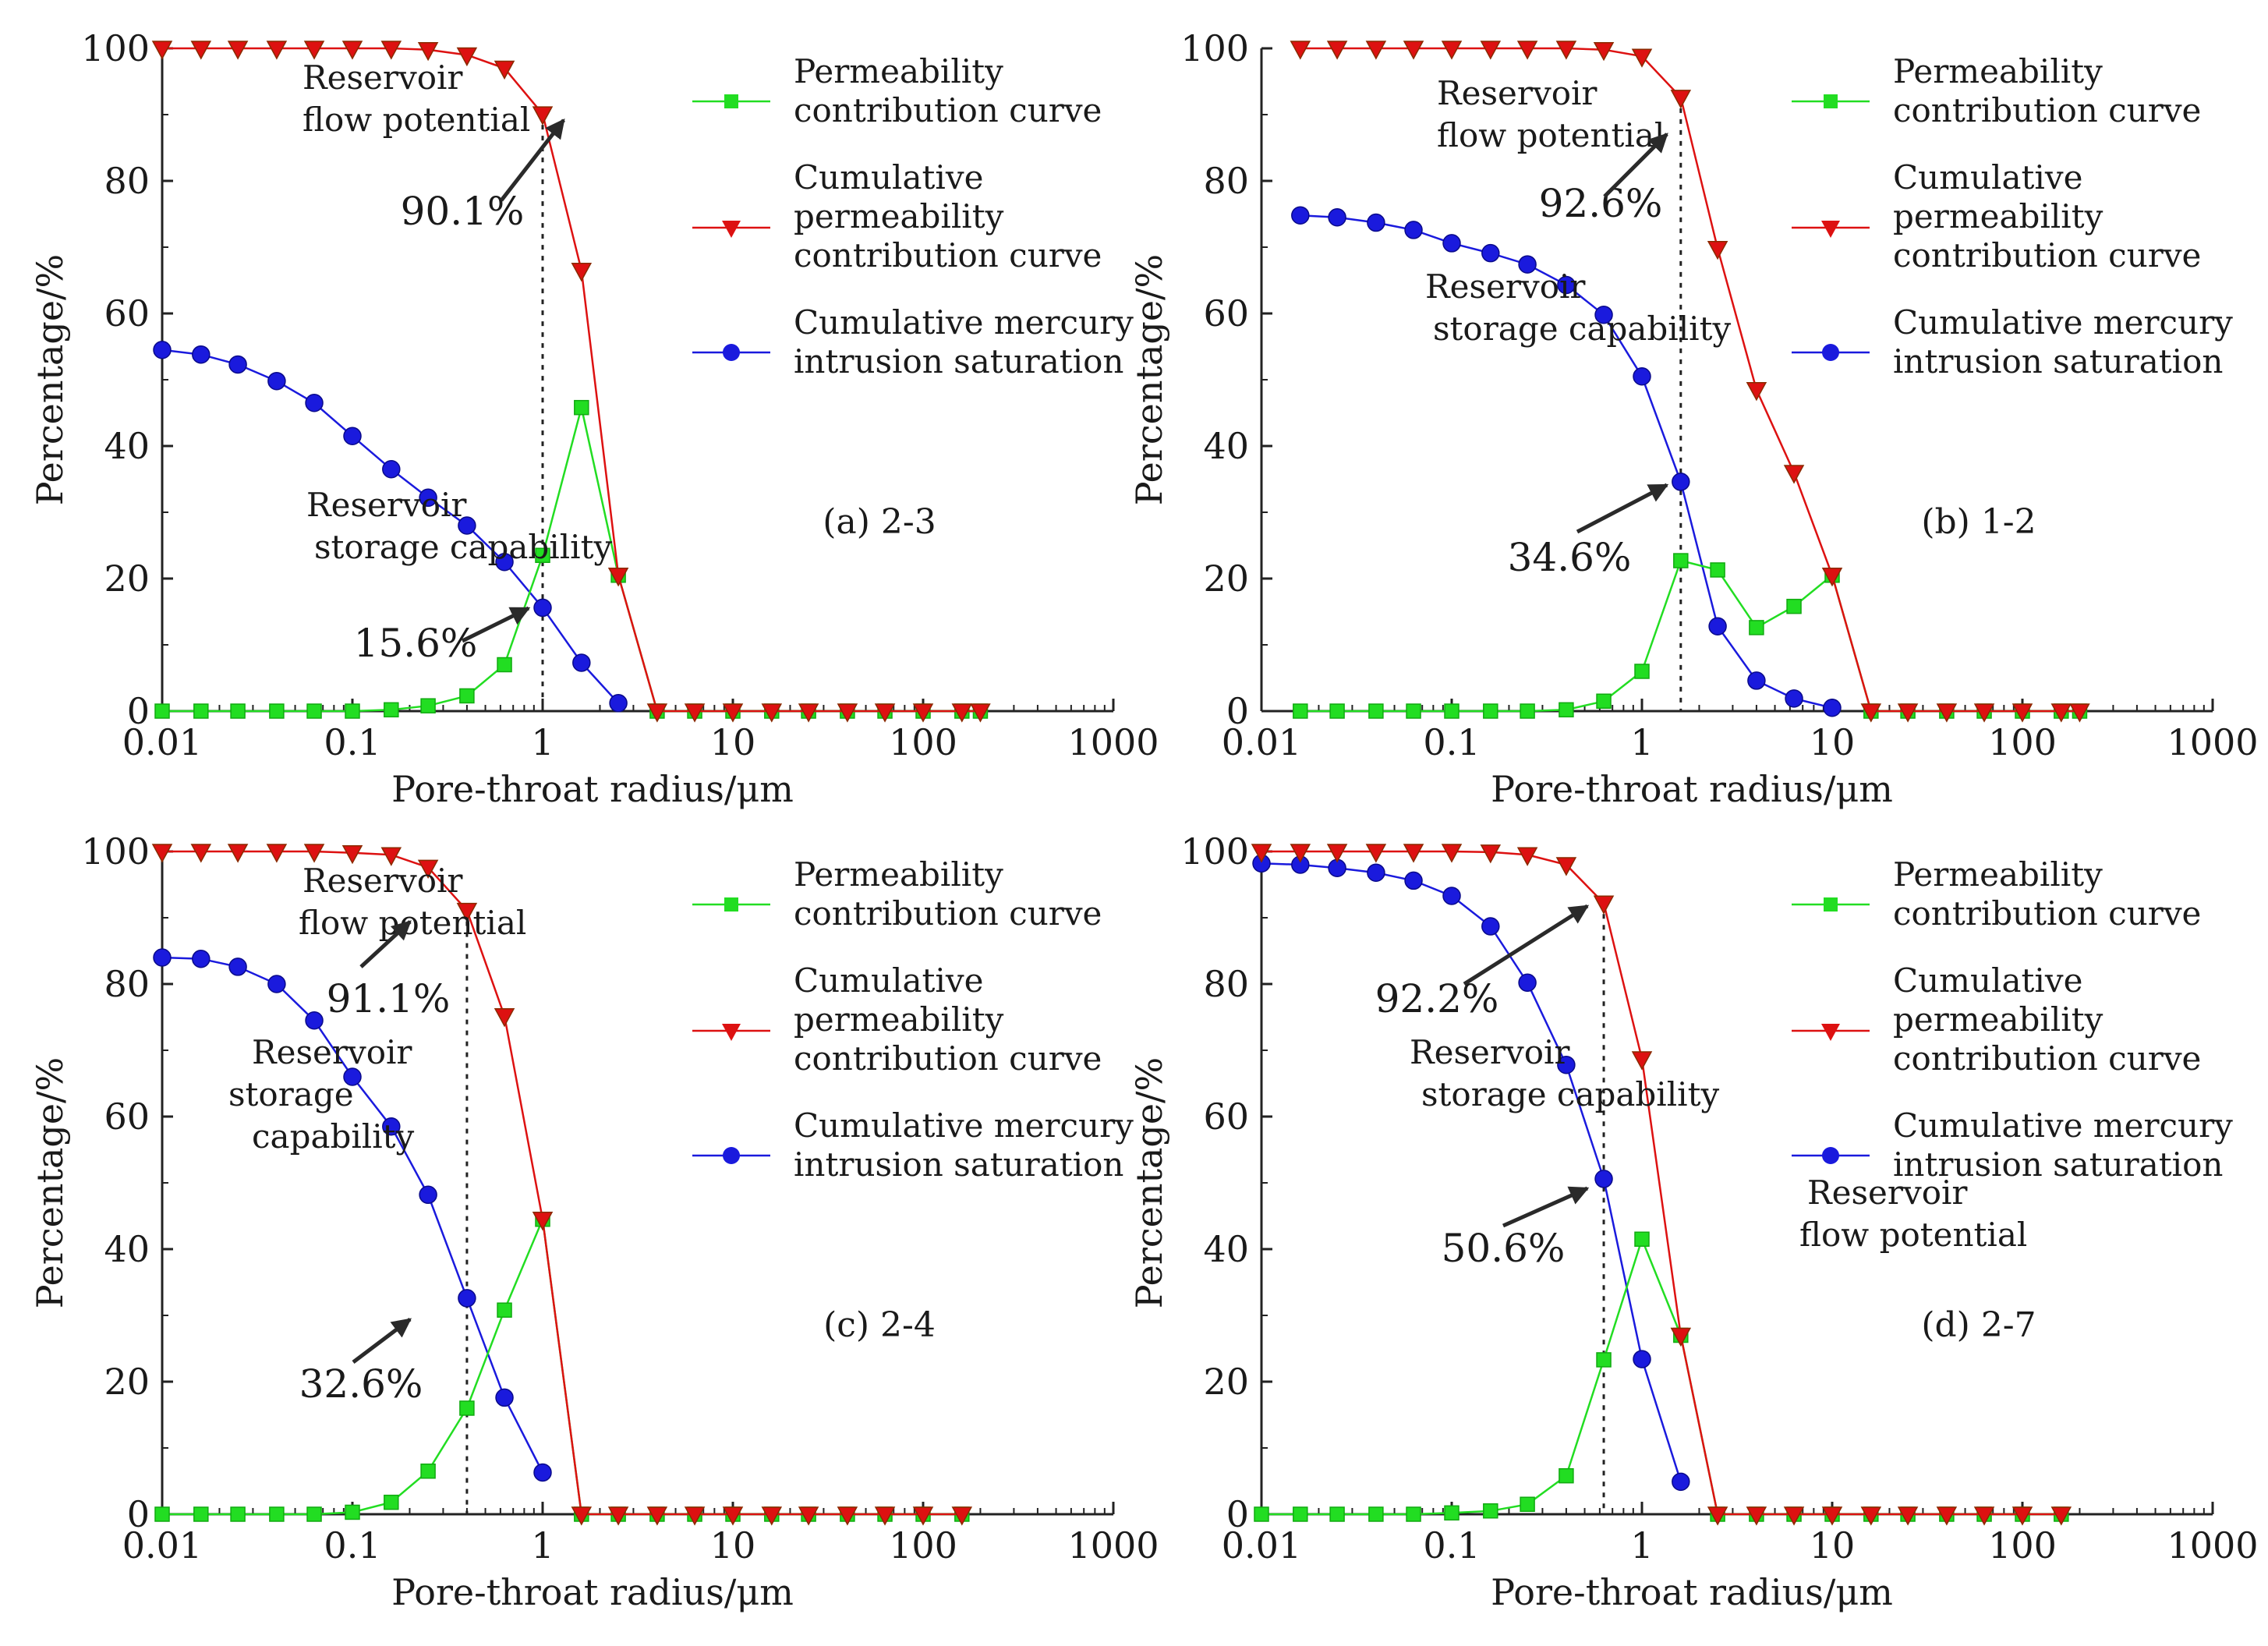 The height and width of the screenshot is (1646, 2268). What do you see at coordinates (1570, 1094) in the screenshot?
I see `annotation-storage-capability: storage capability` at bounding box center [1570, 1094].